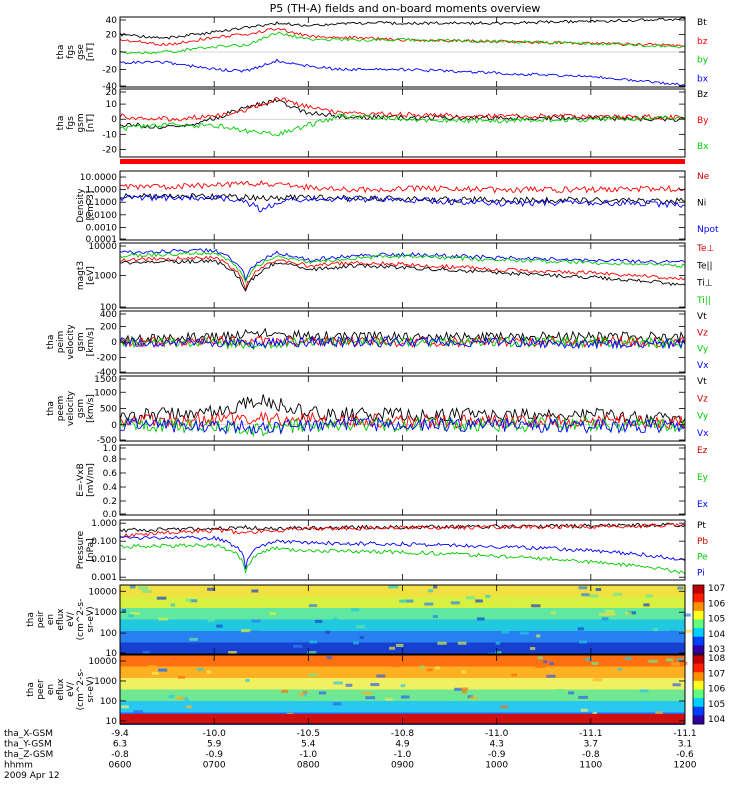  Describe the element at coordinates (402, 198) in the screenshot. I see `series-line-ni` at that location.